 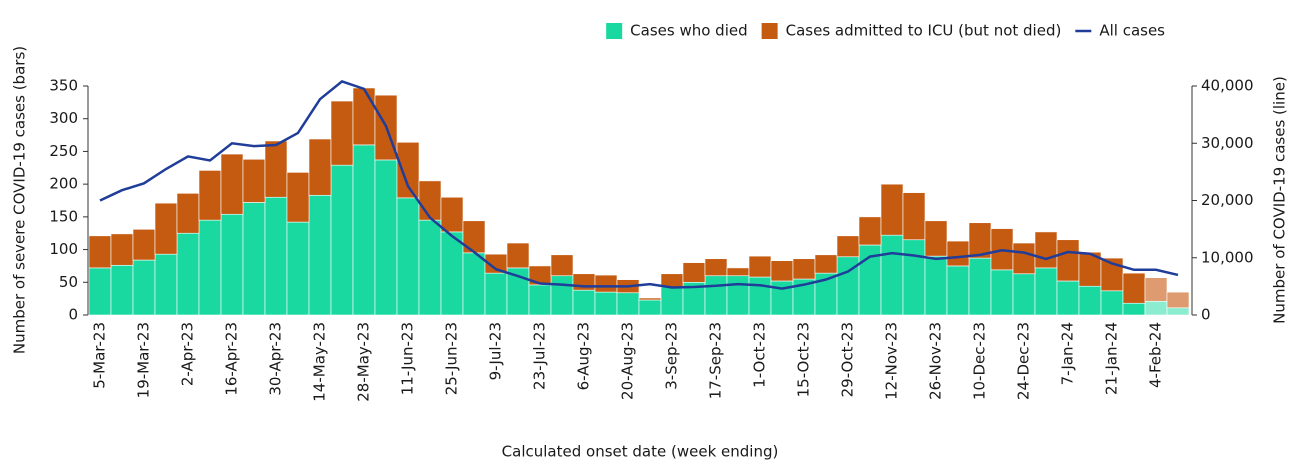 What do you see at coordinates (540, 356) in the screenshot?
I see `x-tick-label: 23-Jul-23` at bounding box center [540, 356].